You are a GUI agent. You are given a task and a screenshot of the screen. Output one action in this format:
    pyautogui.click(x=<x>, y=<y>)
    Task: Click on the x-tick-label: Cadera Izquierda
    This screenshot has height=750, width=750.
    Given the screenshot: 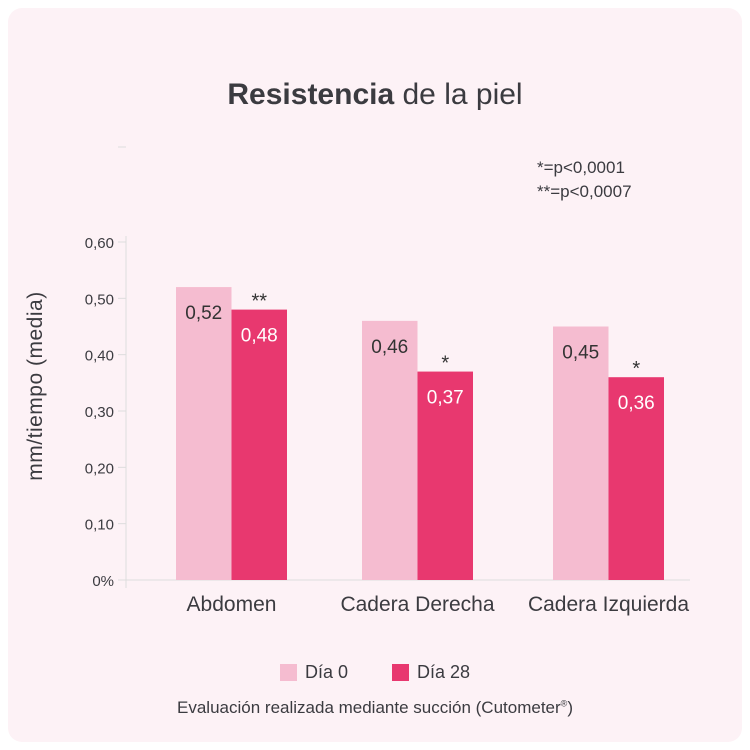 What is the action you would take?
    pyautogui.click(x=608, y=604)
    